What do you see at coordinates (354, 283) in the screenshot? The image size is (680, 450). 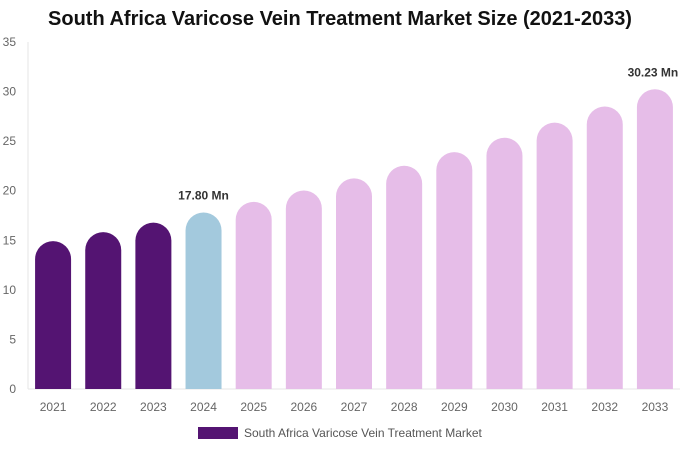 I see `bar-2027` at bounding box center [354, 283].